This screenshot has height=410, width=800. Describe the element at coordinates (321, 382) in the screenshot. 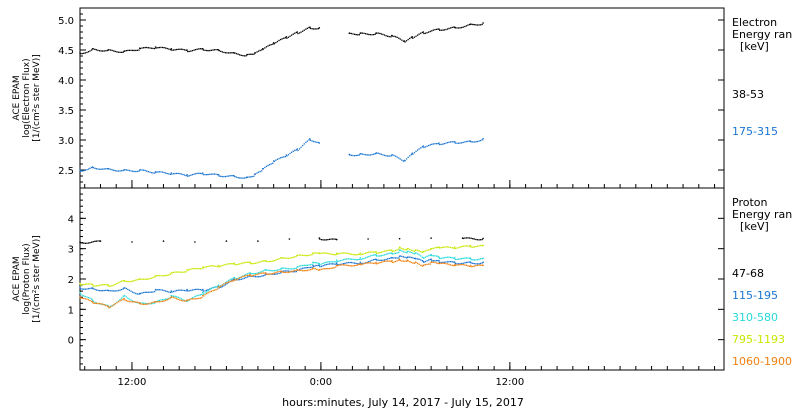

I see `x-tick-label: 0:00` at that location.